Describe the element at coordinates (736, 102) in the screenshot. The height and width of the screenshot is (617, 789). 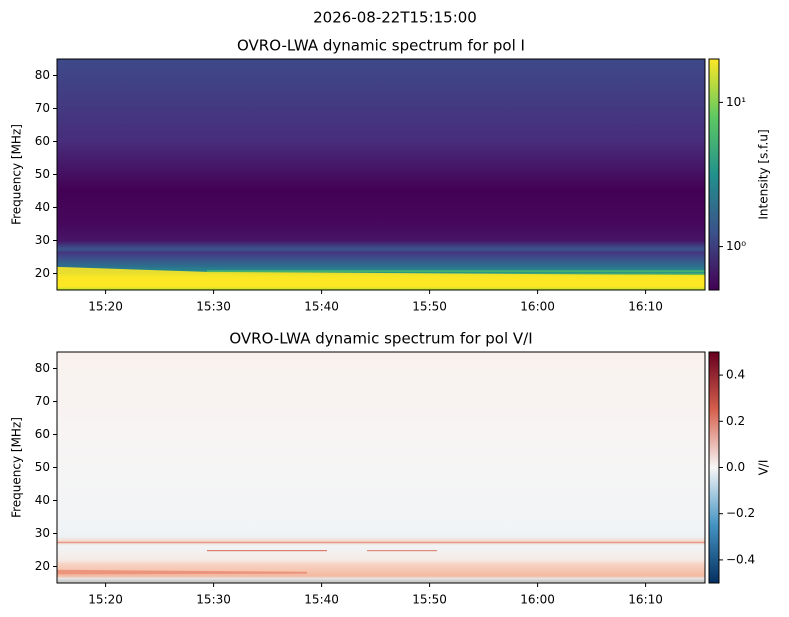
I see `colorbar-tick-label: 10¹` at that location.